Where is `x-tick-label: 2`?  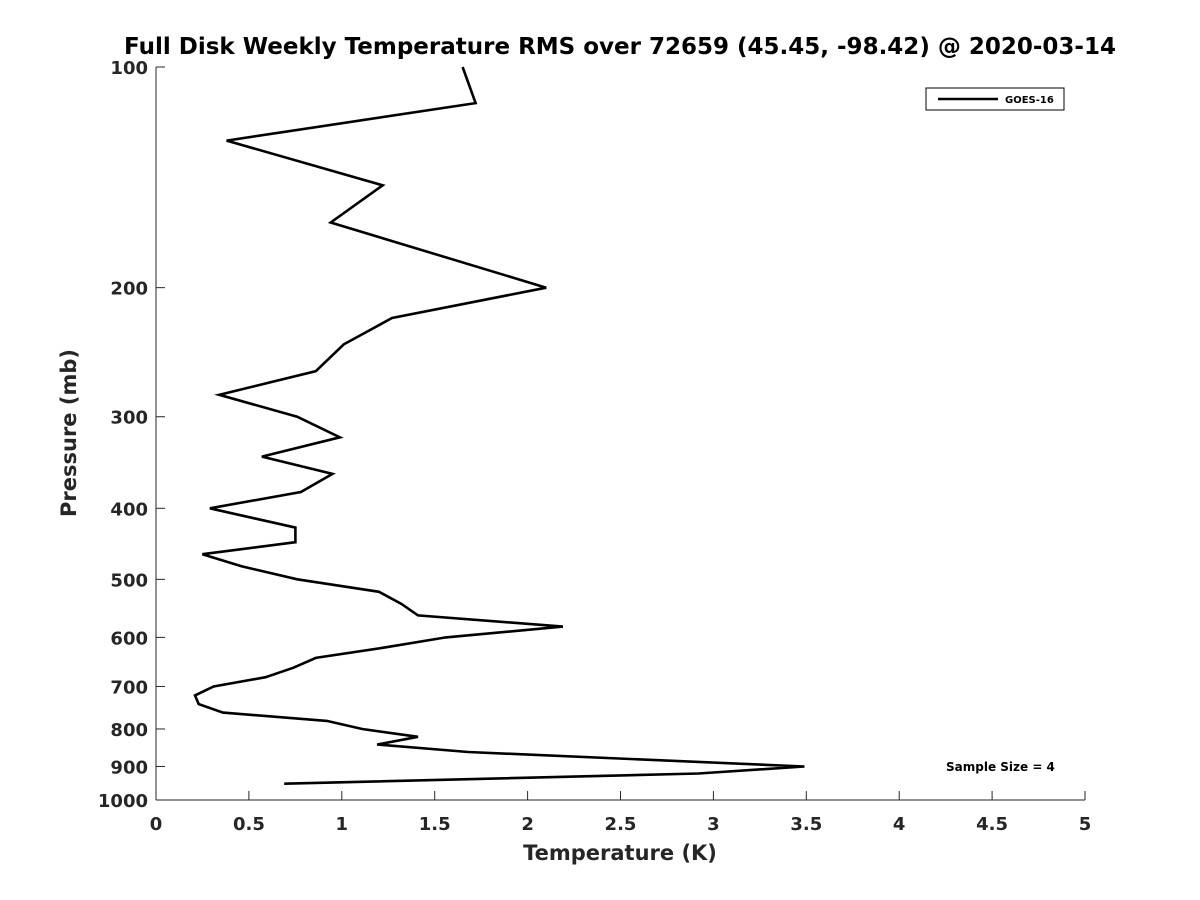 x-tick-label: 2 is located at coordinates (527, 824).